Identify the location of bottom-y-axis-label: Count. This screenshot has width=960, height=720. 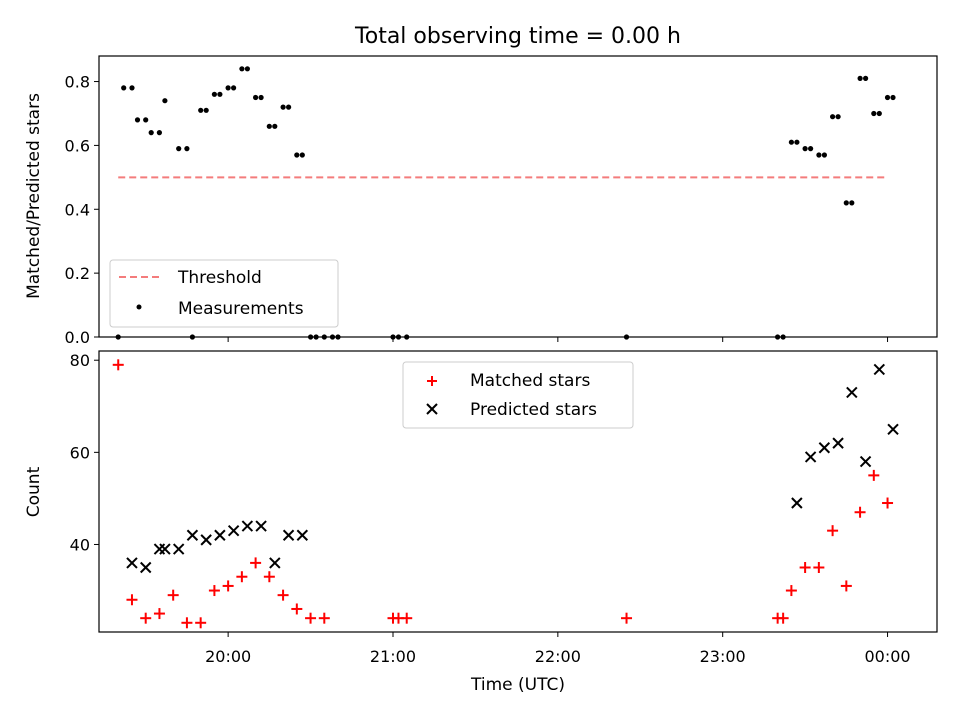
(34, 491).